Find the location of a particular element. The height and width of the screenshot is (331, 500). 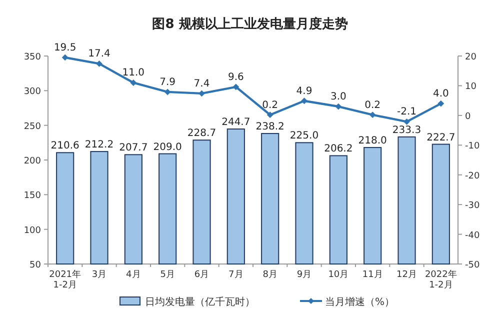

y2-tick-label: -50 is located at coordinates (472, 265).